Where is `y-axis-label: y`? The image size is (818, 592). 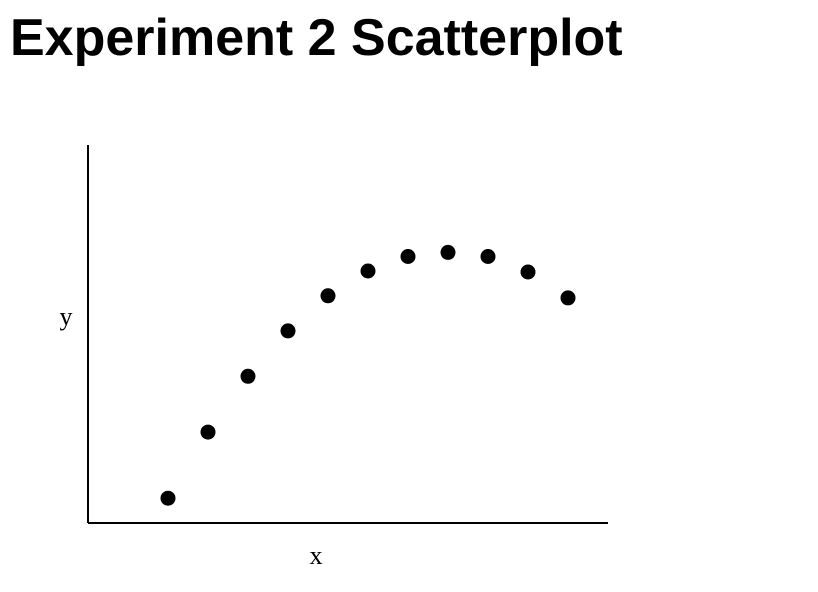
y-axis-label: y is located at coordinates (66, 316).